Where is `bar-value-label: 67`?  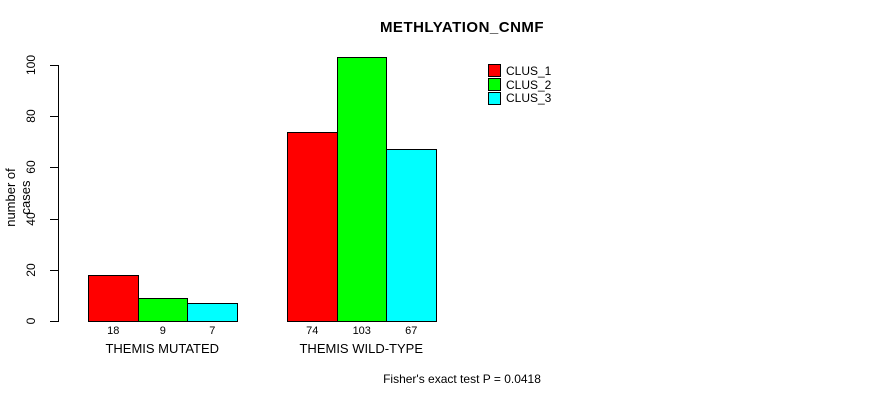
bar-value-label: 67 is located at coordinates (411, 331).